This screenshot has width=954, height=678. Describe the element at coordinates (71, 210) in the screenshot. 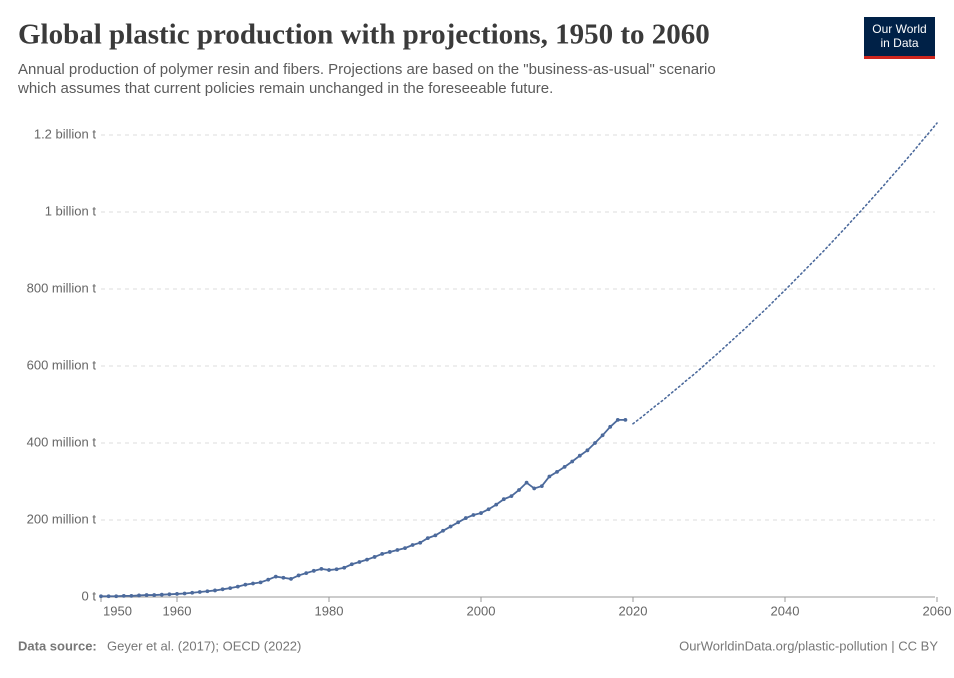

I see `y-tick-label: 1 billion t` at that location.